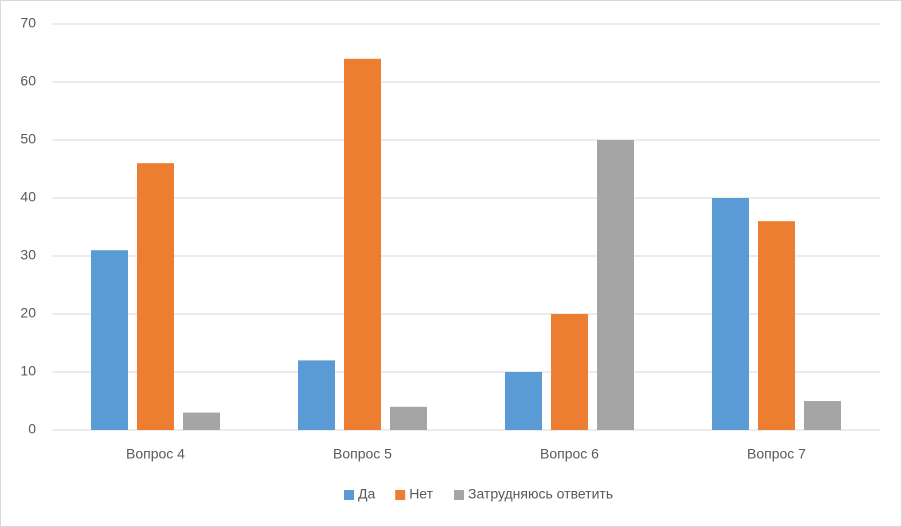 The image size is (902, 527). Describe the element at coordinates (569, 454) in the screenshot. I see `x-tick-label: Вопрос 6` at that location.